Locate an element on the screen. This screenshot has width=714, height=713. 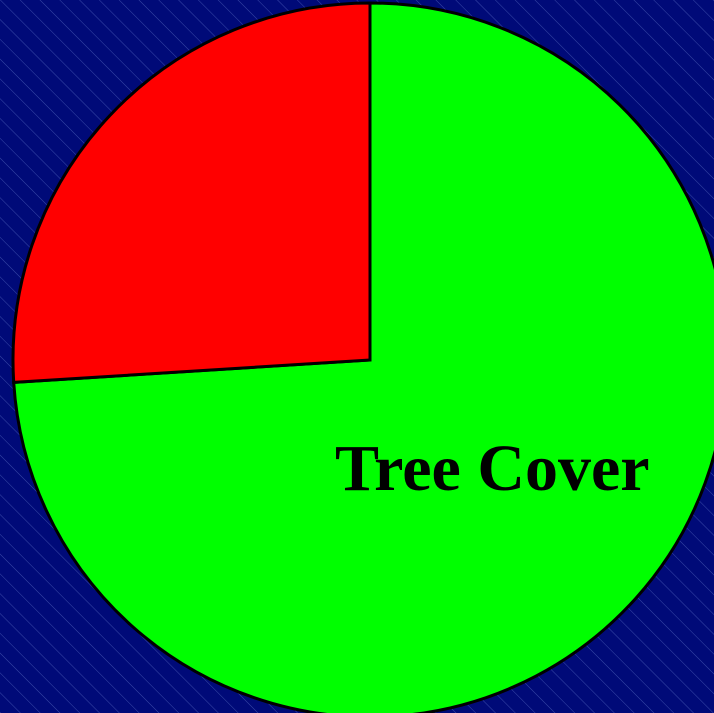
slice-label: Tree Cover is located at coordinates (492, 468).